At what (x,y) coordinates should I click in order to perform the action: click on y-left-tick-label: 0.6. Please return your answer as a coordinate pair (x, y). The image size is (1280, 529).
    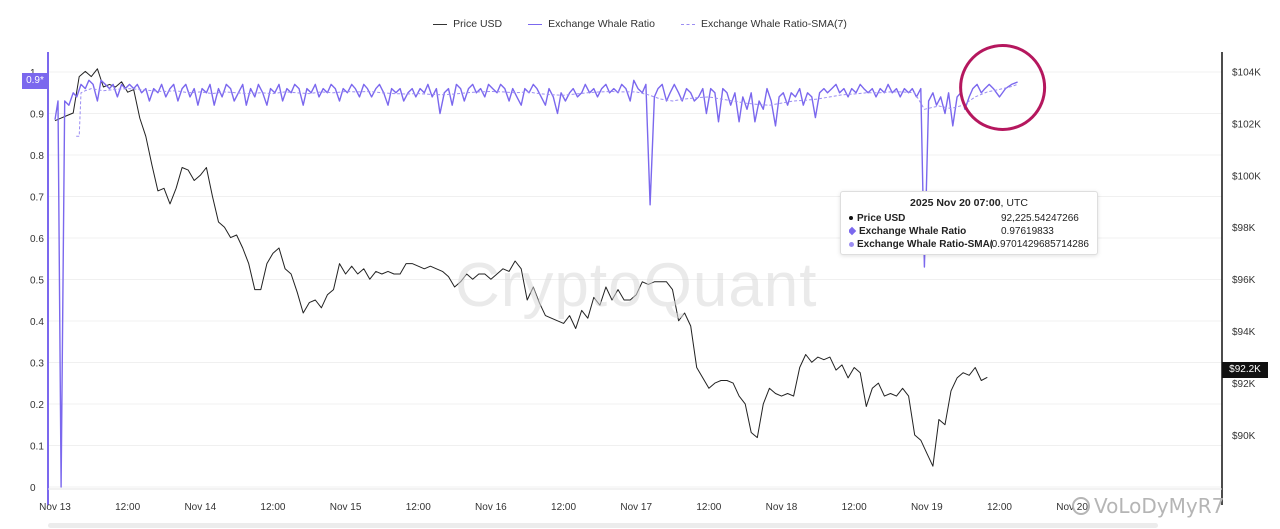
    Looking at the image, I should click on (37, 239).